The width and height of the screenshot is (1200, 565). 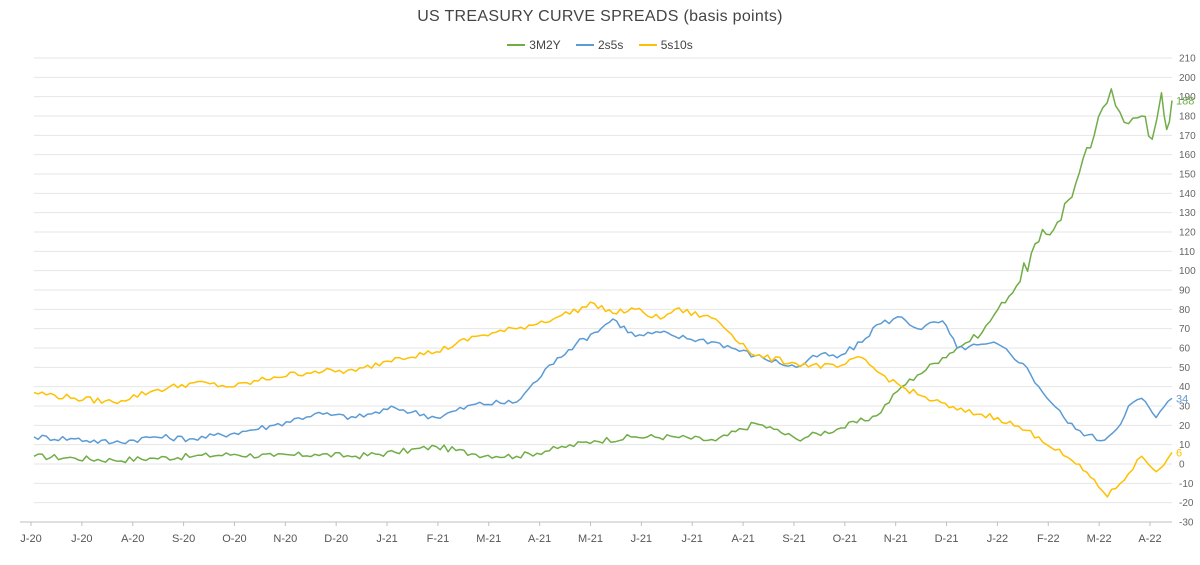 I want to click on x-tick-label: O-21, so click(x=845, y=539).